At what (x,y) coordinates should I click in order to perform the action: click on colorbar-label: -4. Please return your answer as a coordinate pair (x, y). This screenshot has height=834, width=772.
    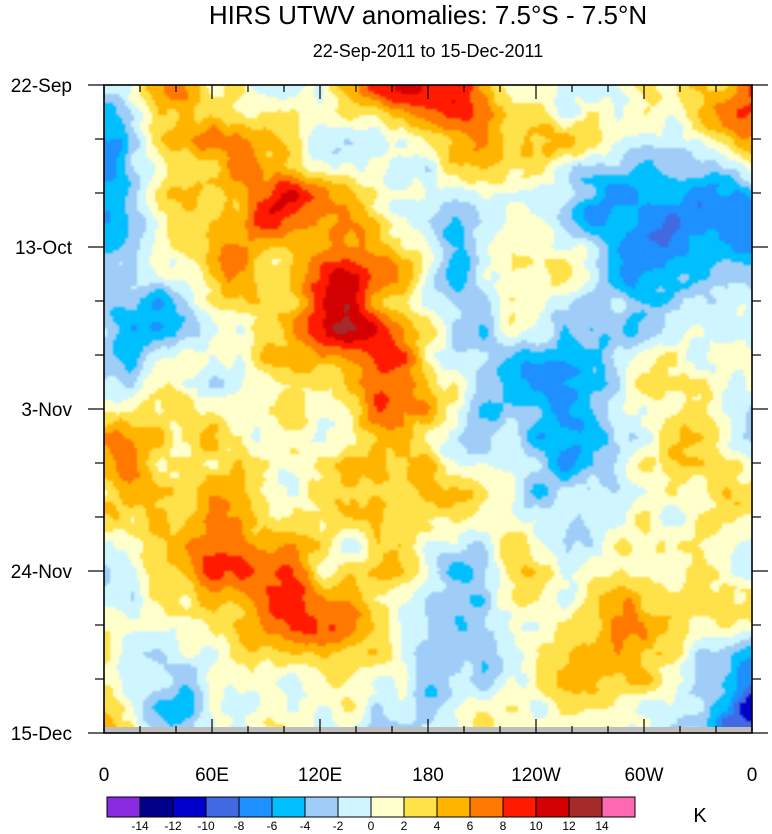
    Looking at the image, I should click on (305, 826).